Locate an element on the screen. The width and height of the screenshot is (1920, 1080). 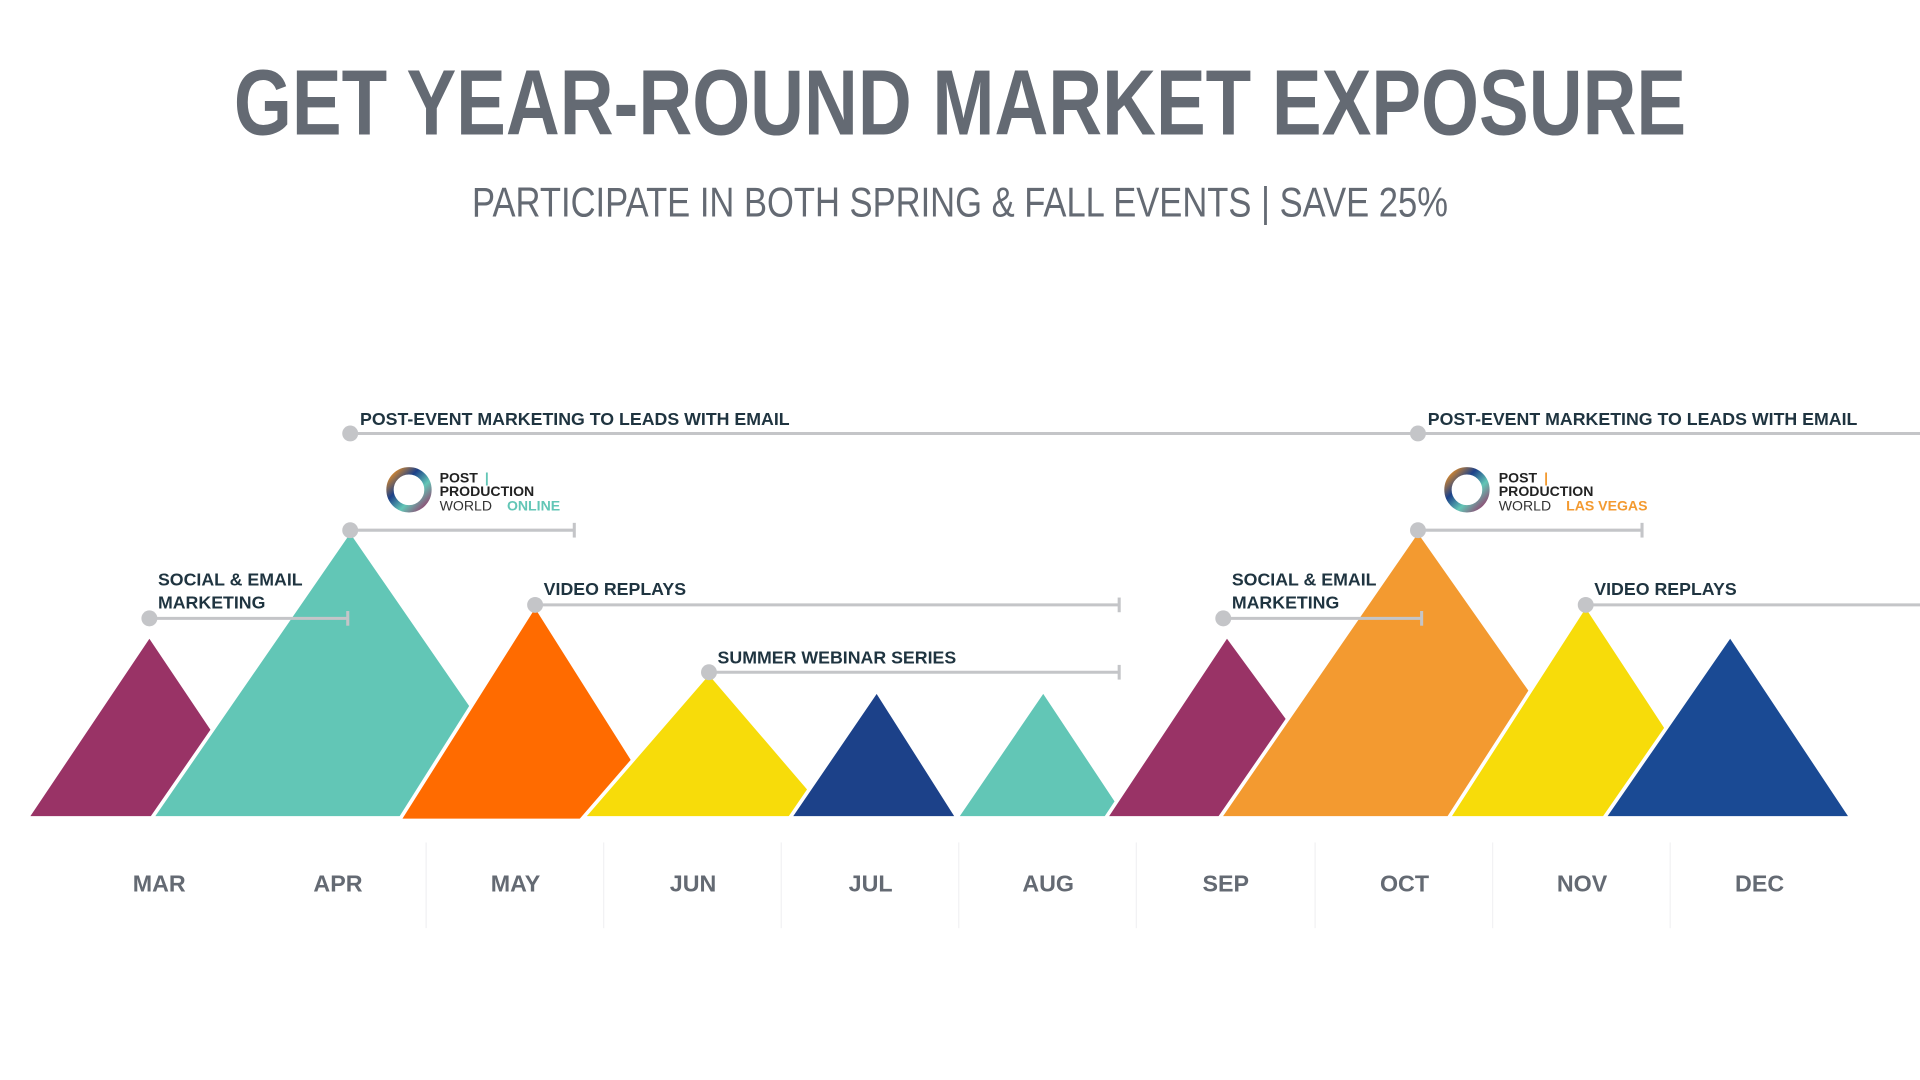
month-label: OCT is located at coordinates (1404, 883).